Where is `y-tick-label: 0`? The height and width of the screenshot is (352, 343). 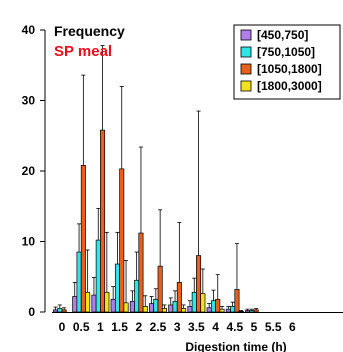
y-tick-label: 0 is located at coordinates (31, 312).